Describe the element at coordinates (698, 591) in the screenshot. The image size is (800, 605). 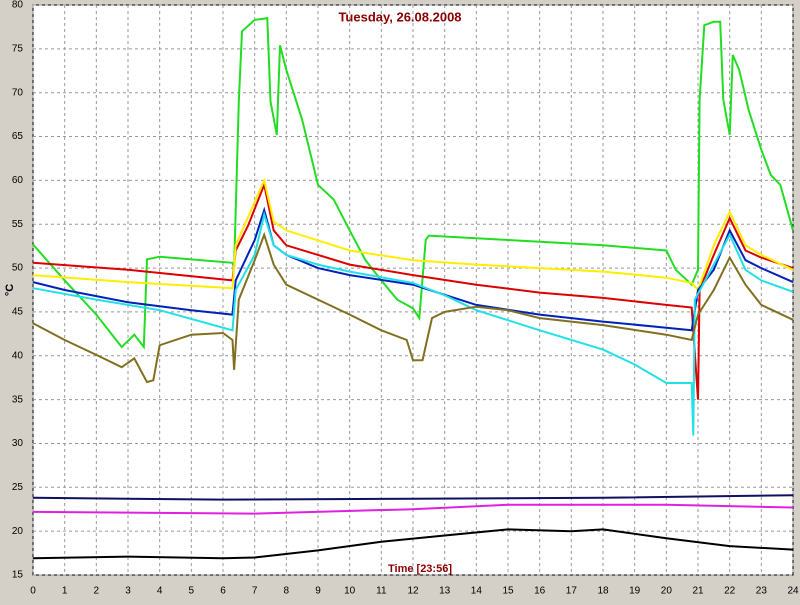
I see `x-tick-label: 21` at that location.